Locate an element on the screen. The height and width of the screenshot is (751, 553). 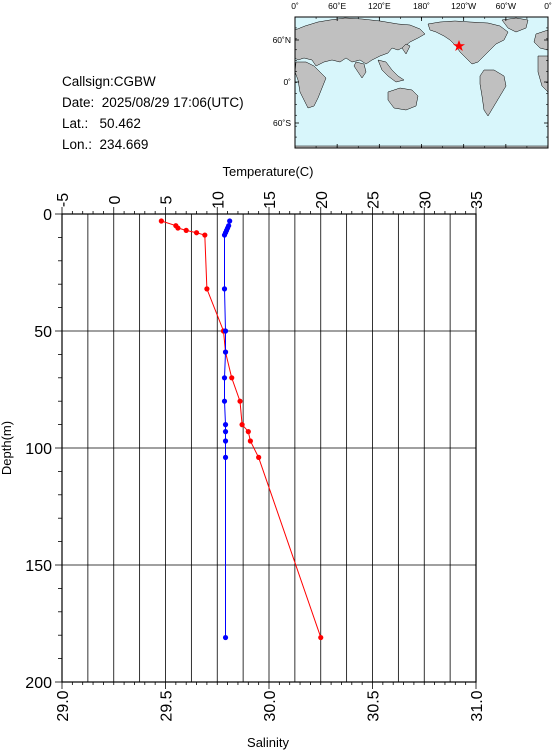
depth-tick-label: 50 is located at coordinates (43, 332).